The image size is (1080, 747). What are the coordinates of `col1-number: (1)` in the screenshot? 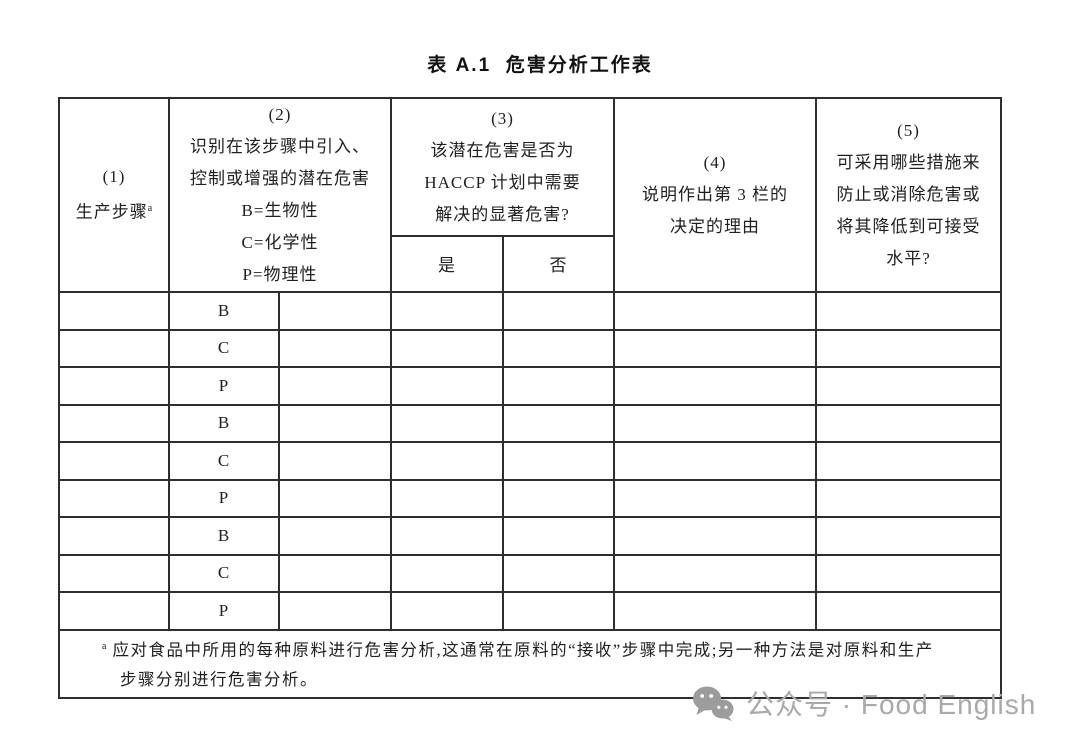 It's located at (114, 177).